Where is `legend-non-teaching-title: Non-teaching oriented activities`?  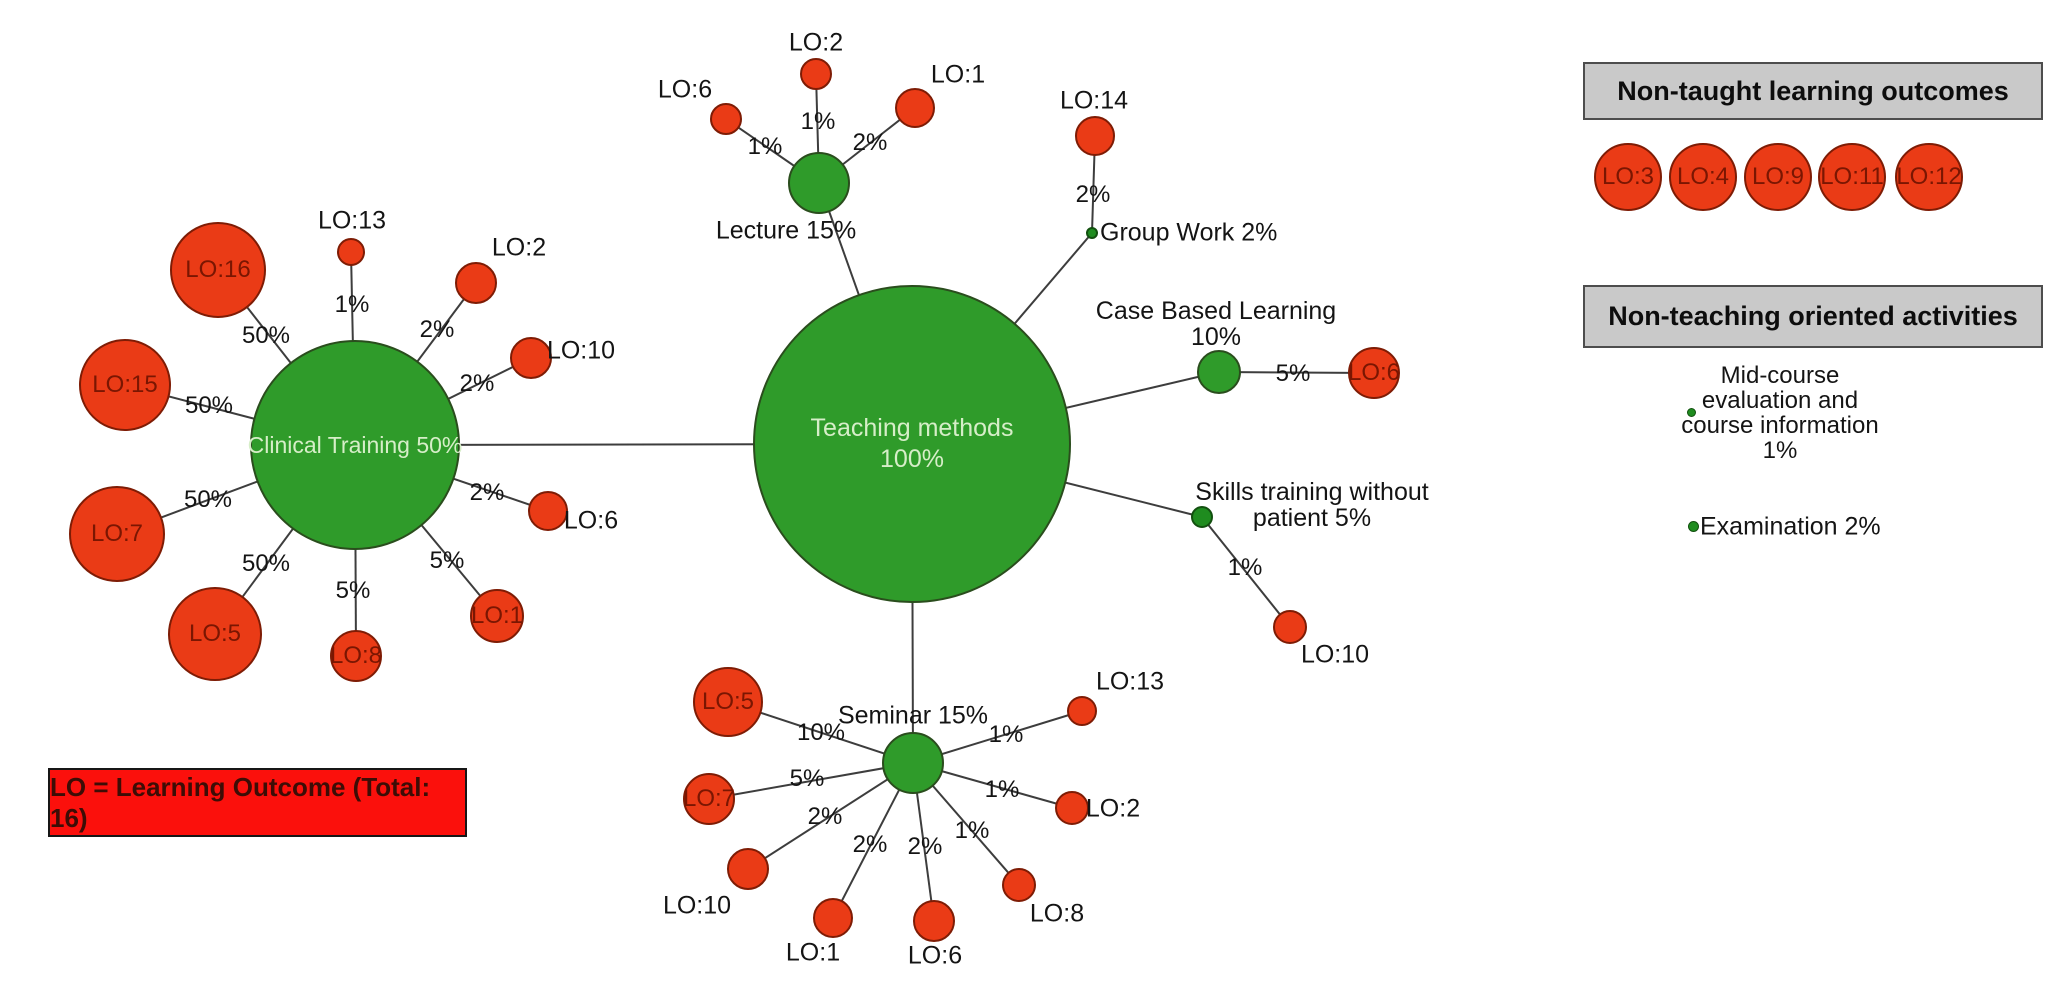
legend-non-teaching-title: Non-teaching oriented activities is located at coordinates (1813, 316).